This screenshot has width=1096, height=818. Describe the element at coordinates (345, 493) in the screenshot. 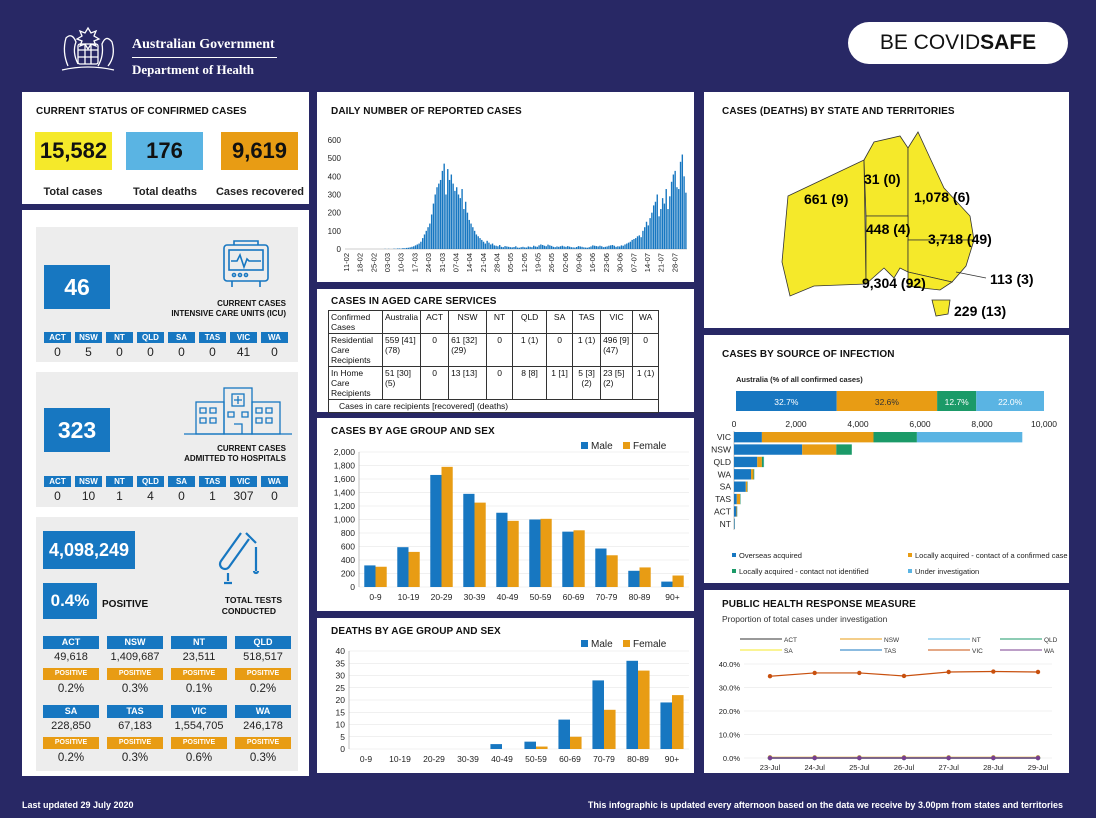

I see `ytick-label: 1,400` at that location.